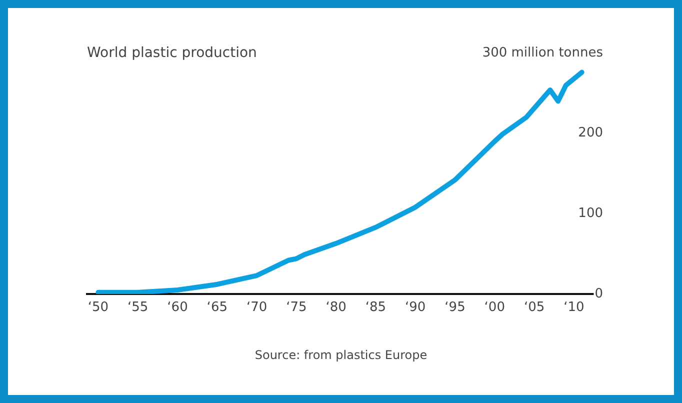 The width and height of the screenshot is (682, 403). What do you see at coordinates (177, 308) in the screenshot?
I see `x-tick-label: ‘60` at bounding box center [177, 308].